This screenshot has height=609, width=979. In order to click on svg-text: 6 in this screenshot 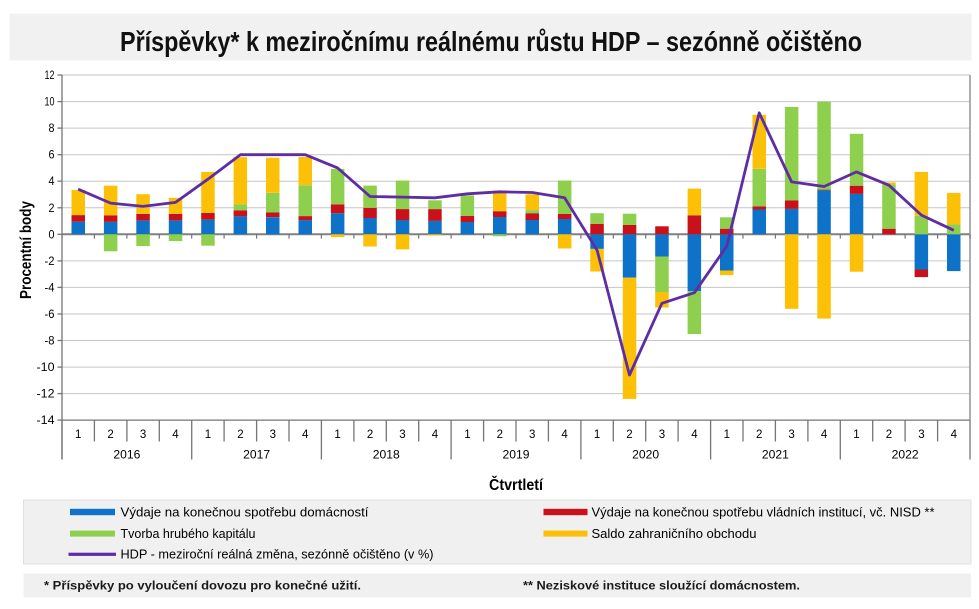, I will do `click(52, 156)`.